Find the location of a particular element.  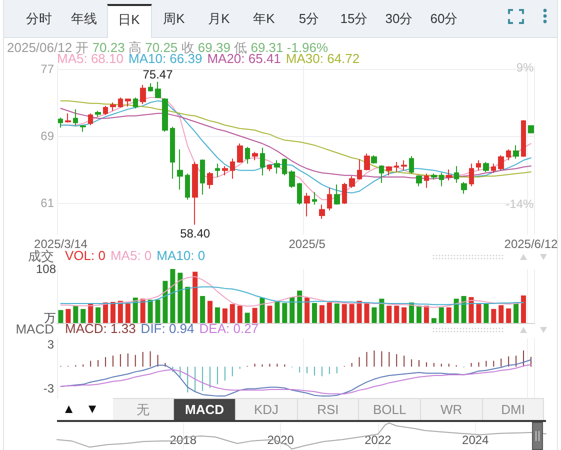

text: 108 is located at coordinates (46, 269).